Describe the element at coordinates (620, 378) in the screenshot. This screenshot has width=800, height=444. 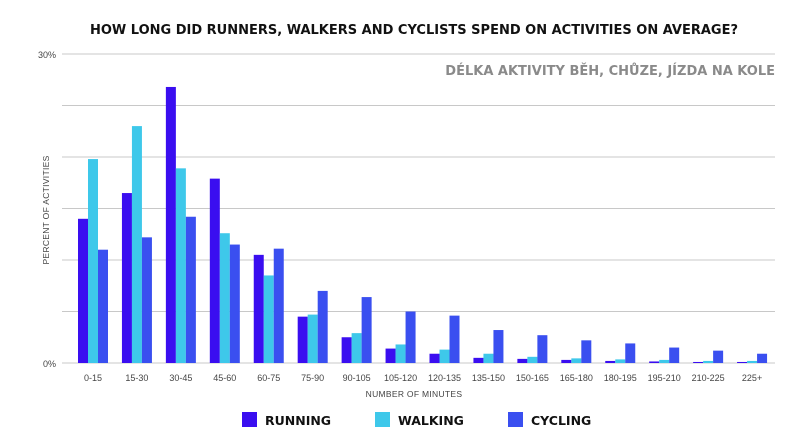
I see `x-tick-label: 180-195` at that location.